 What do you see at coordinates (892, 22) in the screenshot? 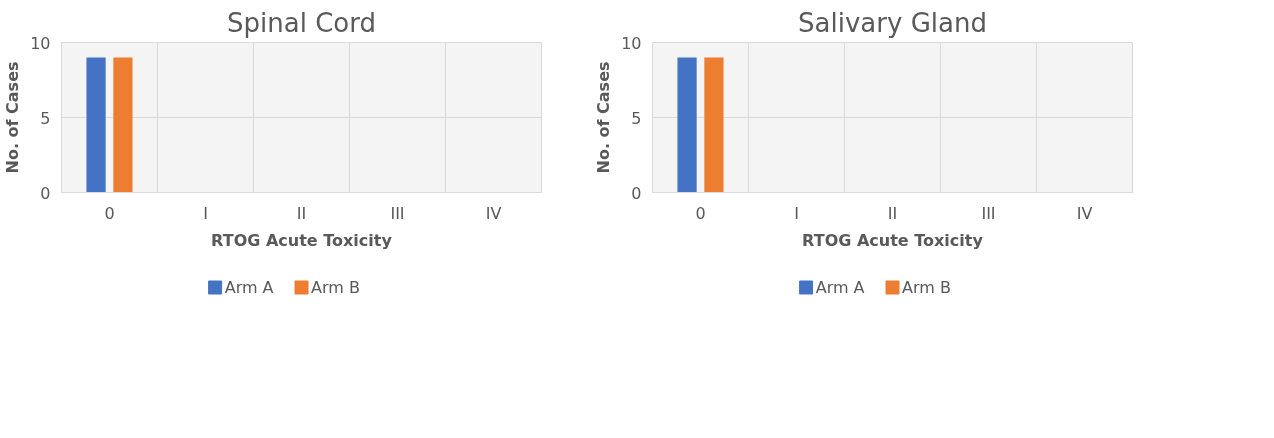
I see `chart-title: Salivary Gland` at bounding box center [892, 22].